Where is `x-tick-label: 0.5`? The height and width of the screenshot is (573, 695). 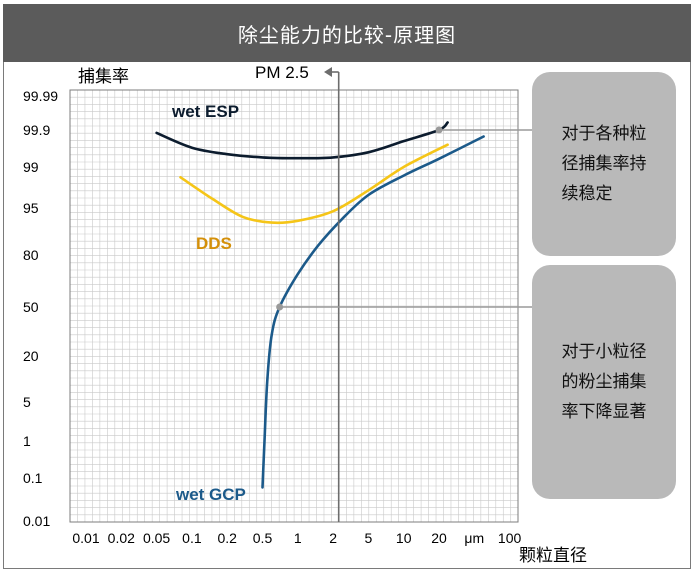
x-tick-label: 0.5 is located at coordinates (263, 538).